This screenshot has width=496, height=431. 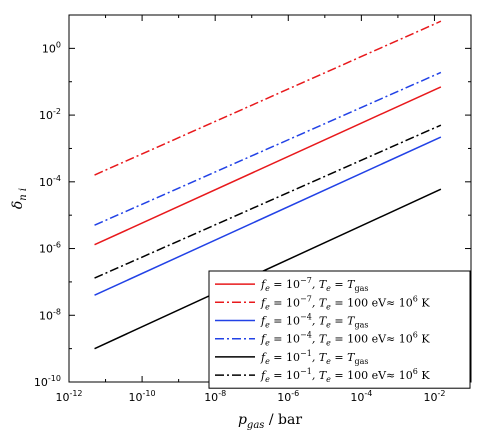 I want to click on y-tick-label: 10⁻⁴, so click(x=50, y=181).